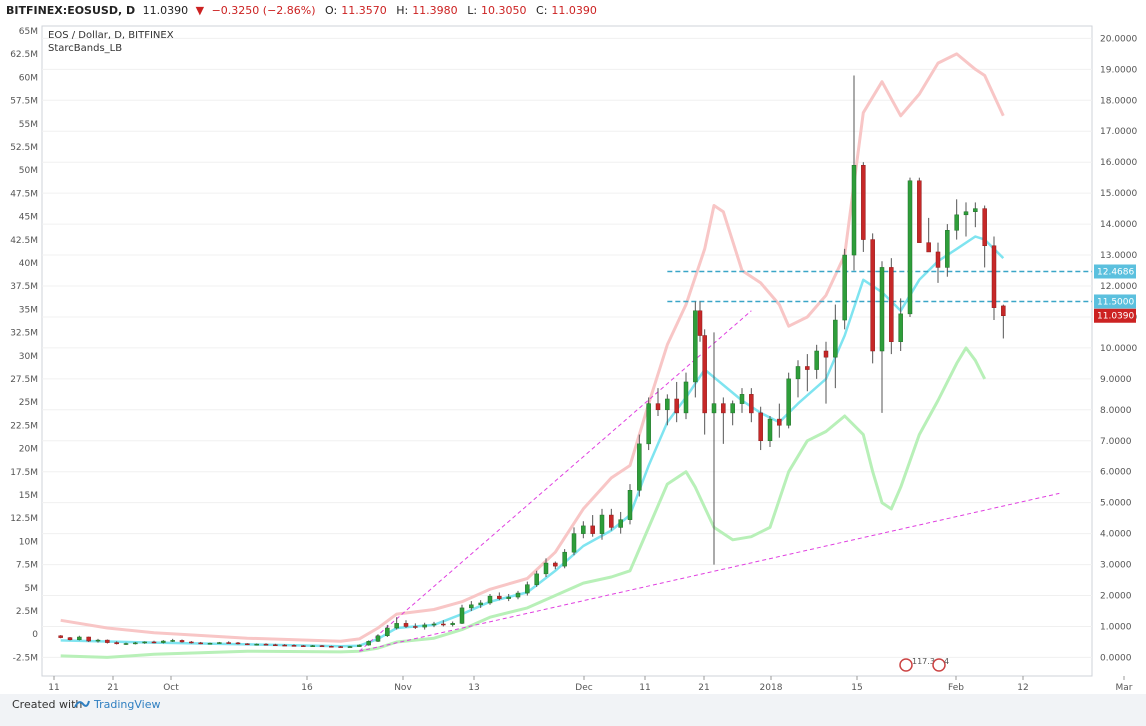  What do you see at coordinates (112, 688) in the screenshot?
I see `x-axis-tick: 21` at bounding box center [112, 688].